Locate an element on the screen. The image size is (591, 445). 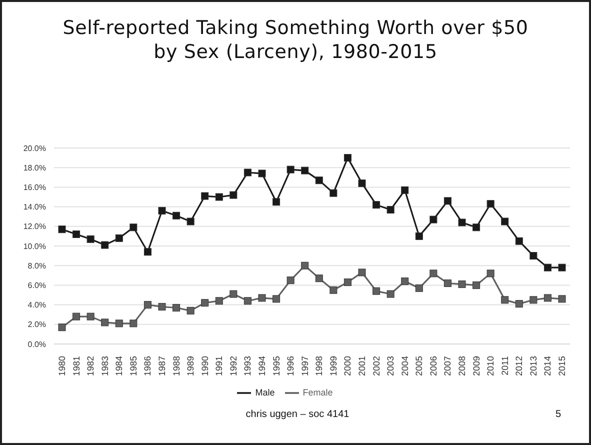
x-tick-label: 2007 is located at coordinates (447, 366).